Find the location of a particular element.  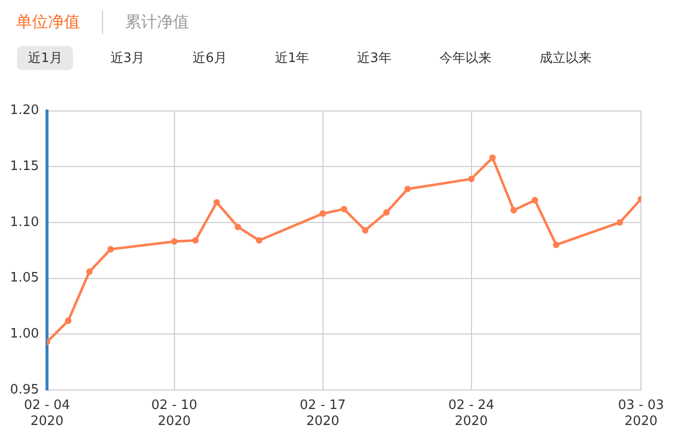

y-tick-label: 1.00 is located at coordinates (24, 334).